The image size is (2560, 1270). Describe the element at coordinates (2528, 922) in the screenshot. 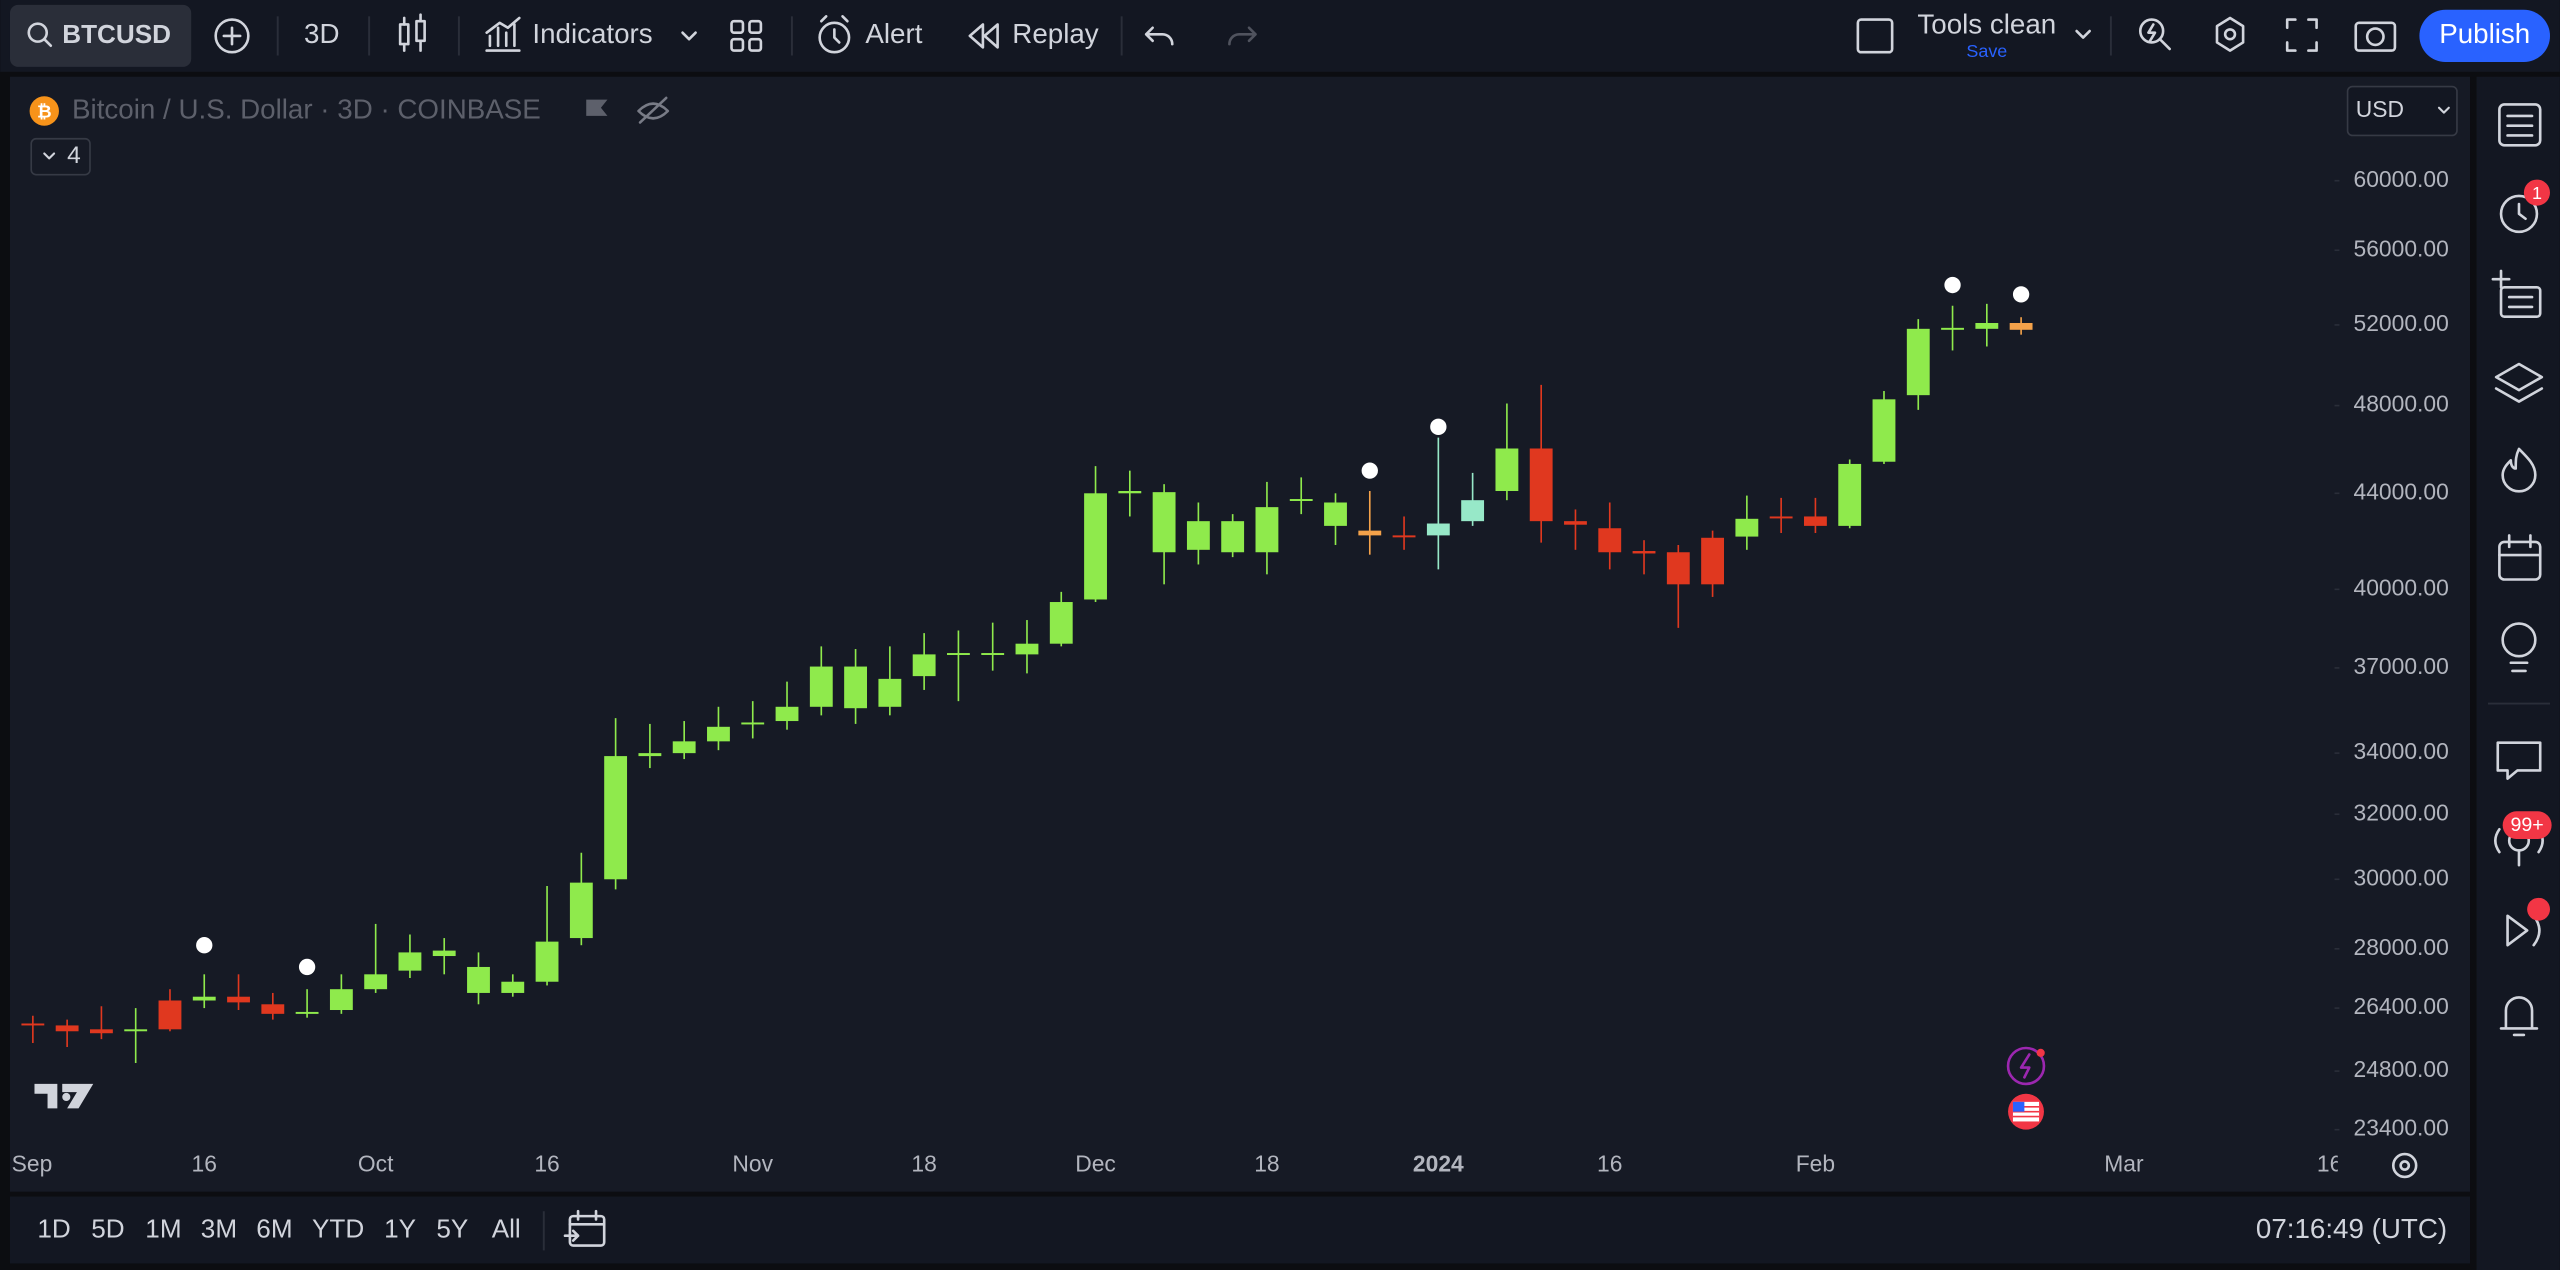

I see `replay-trading-button` at that location.